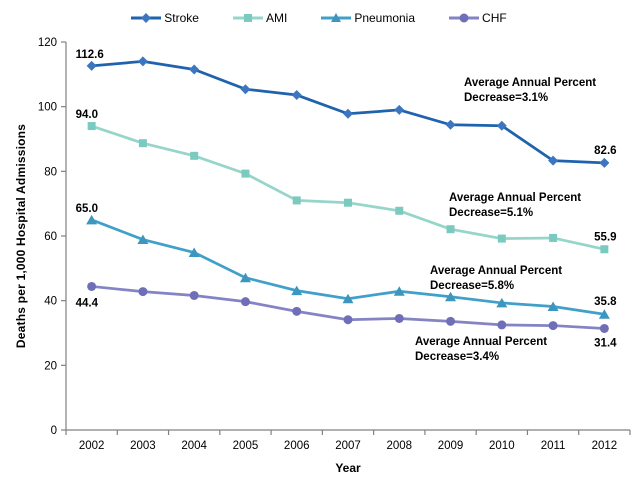 The height and width of the screenshot is (488, 638). What do you see at coordinates (605, 343) in the screenshot?
I see `chf-end-data-label: 31.4` at bounding box center [605, 343].